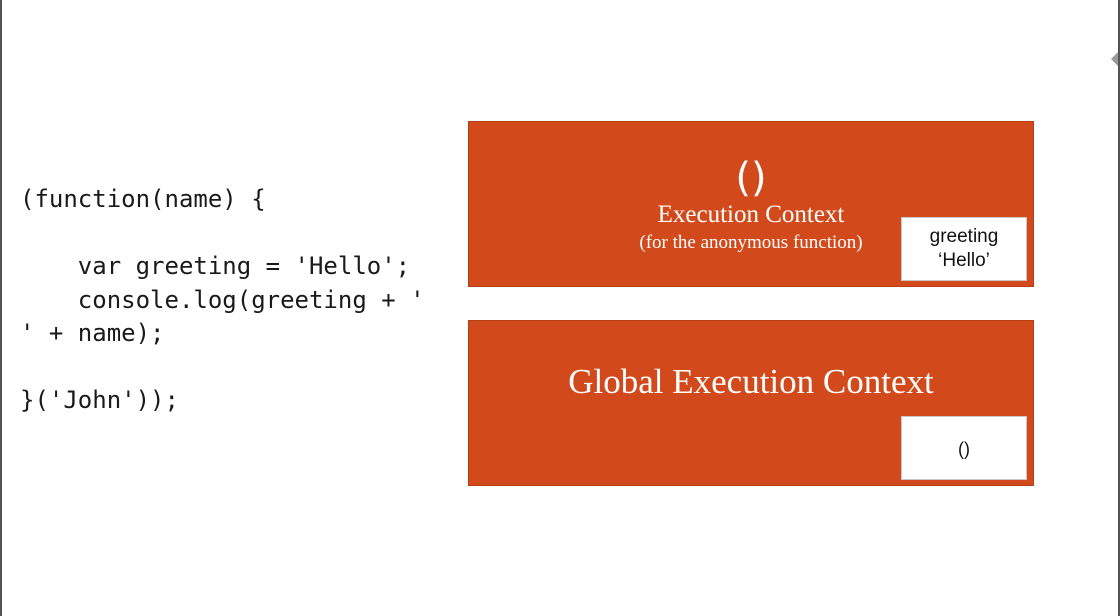 The height and width of the screenshot is (616, 1120). I want to click on function-variable-box: greeting ‘Hello’, so click(964, 249).